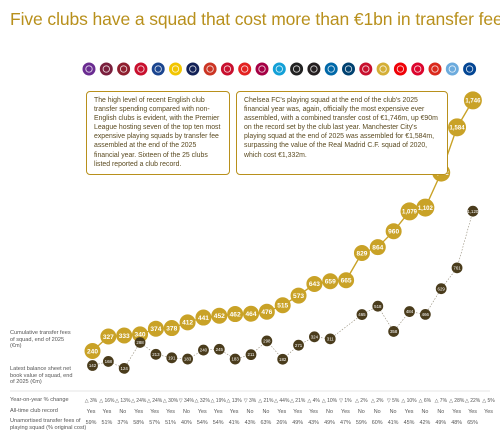  What do you see at coordinates (361, 253) in the screenshot?
I see `cumulative-label: 829` at bounding box center [361, 253].